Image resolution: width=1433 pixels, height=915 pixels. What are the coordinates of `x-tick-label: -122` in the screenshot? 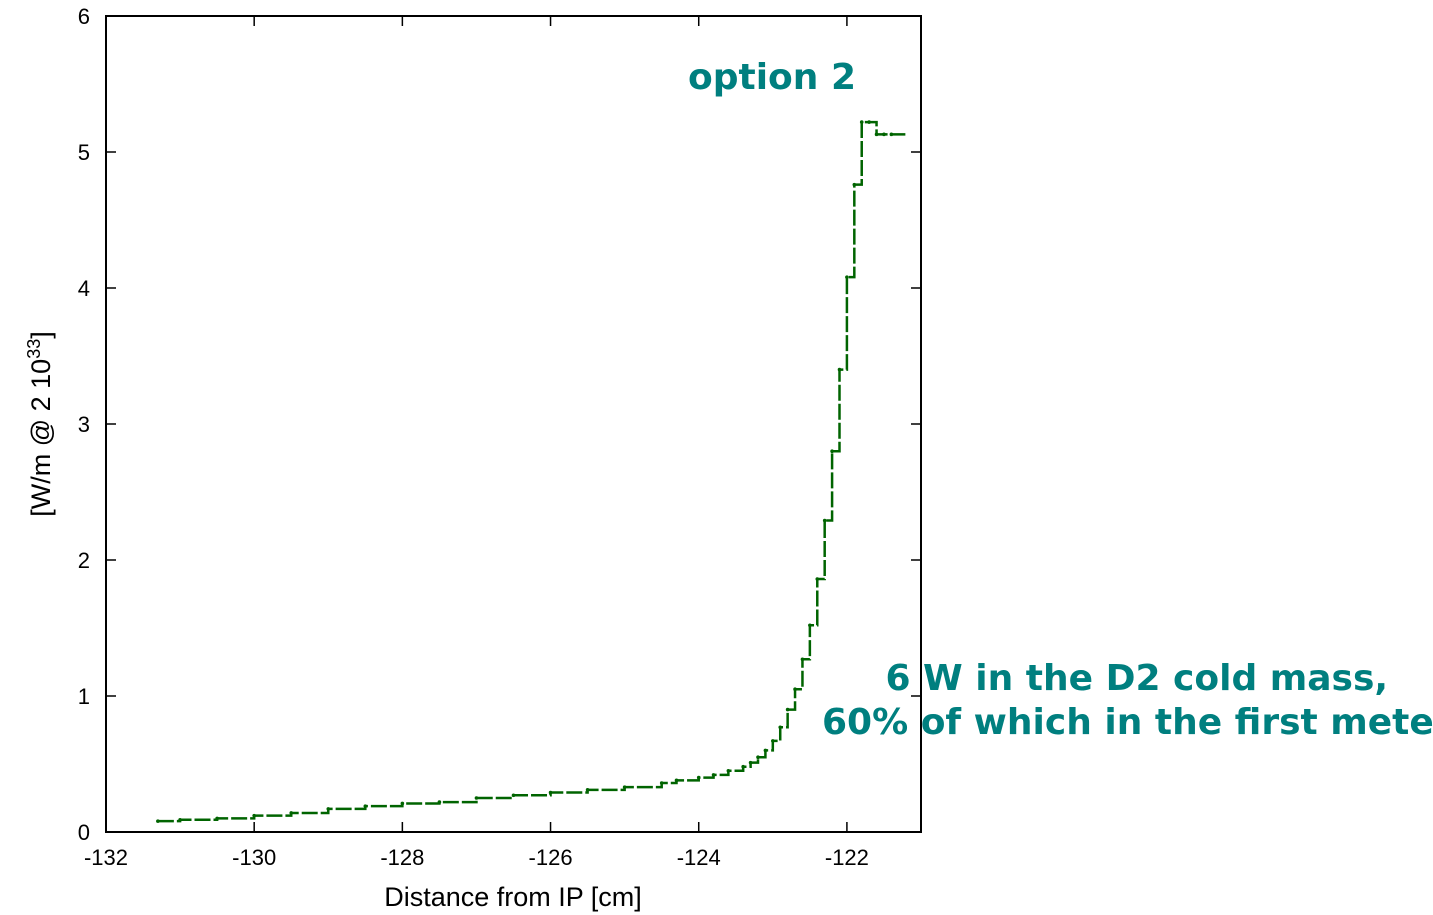 It's located at (847, 857).